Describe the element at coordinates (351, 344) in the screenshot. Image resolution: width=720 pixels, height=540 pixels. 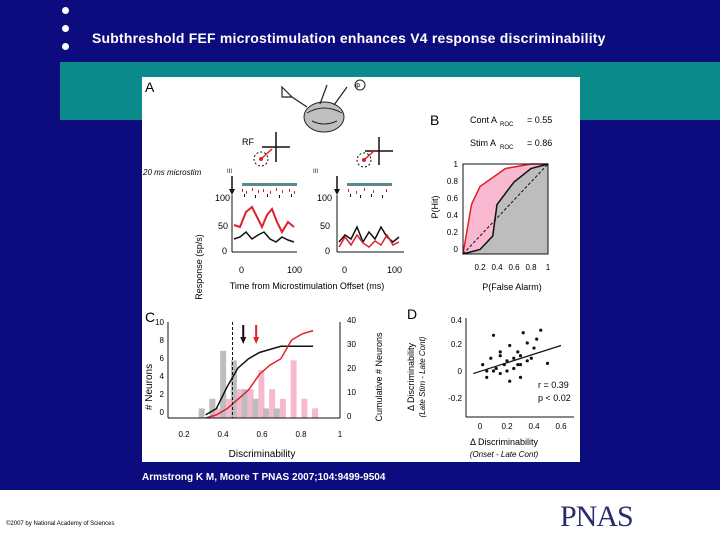
I see `hist-rtick-30: 30` at that location.